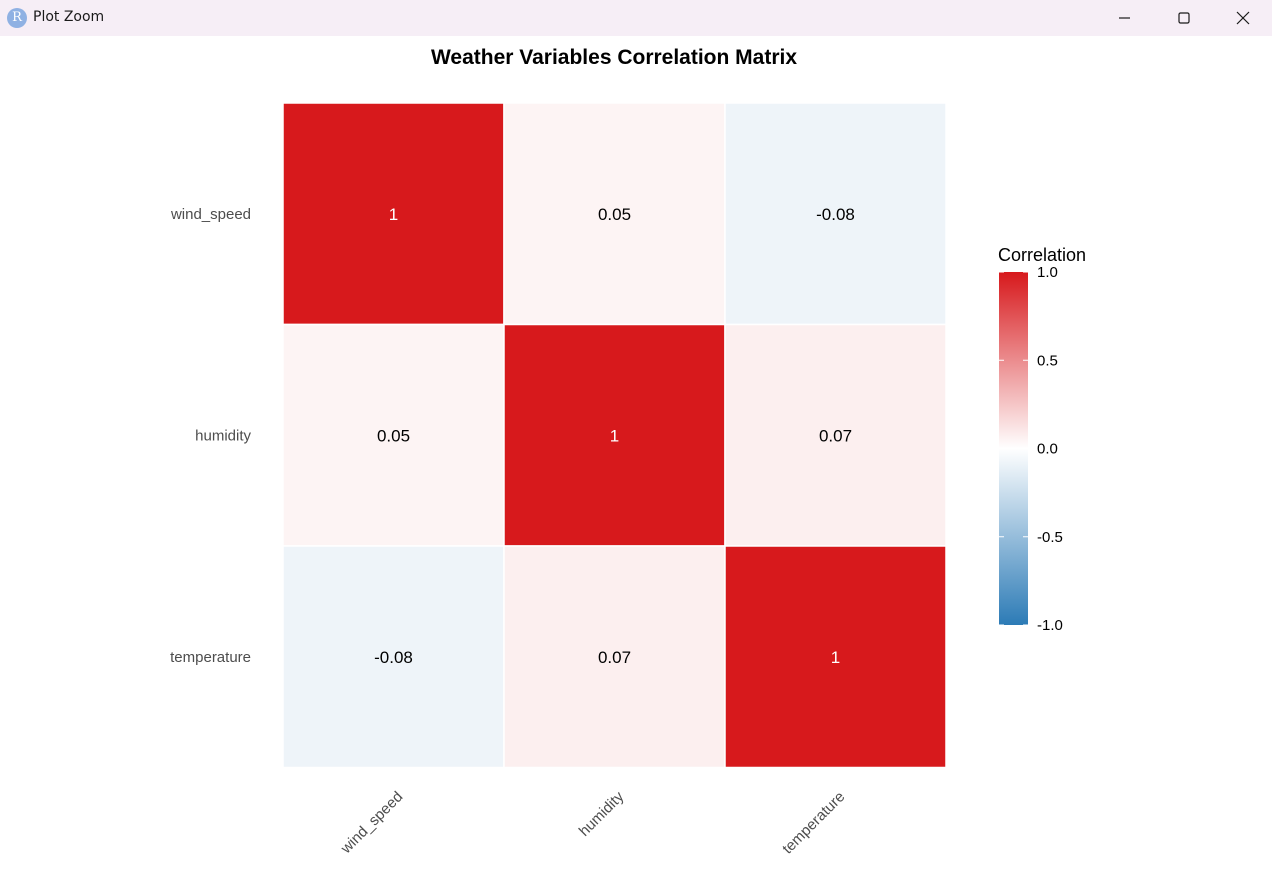  I want to click on close-icon, so click(1243, 18).